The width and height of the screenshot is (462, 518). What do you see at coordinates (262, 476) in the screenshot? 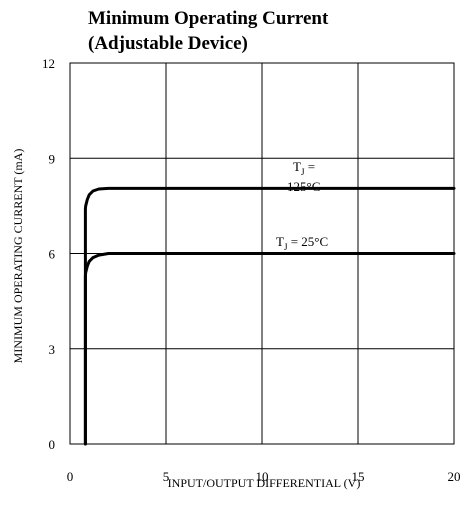
I see `x-tick-label: 10` at bounding box center [262, 476].